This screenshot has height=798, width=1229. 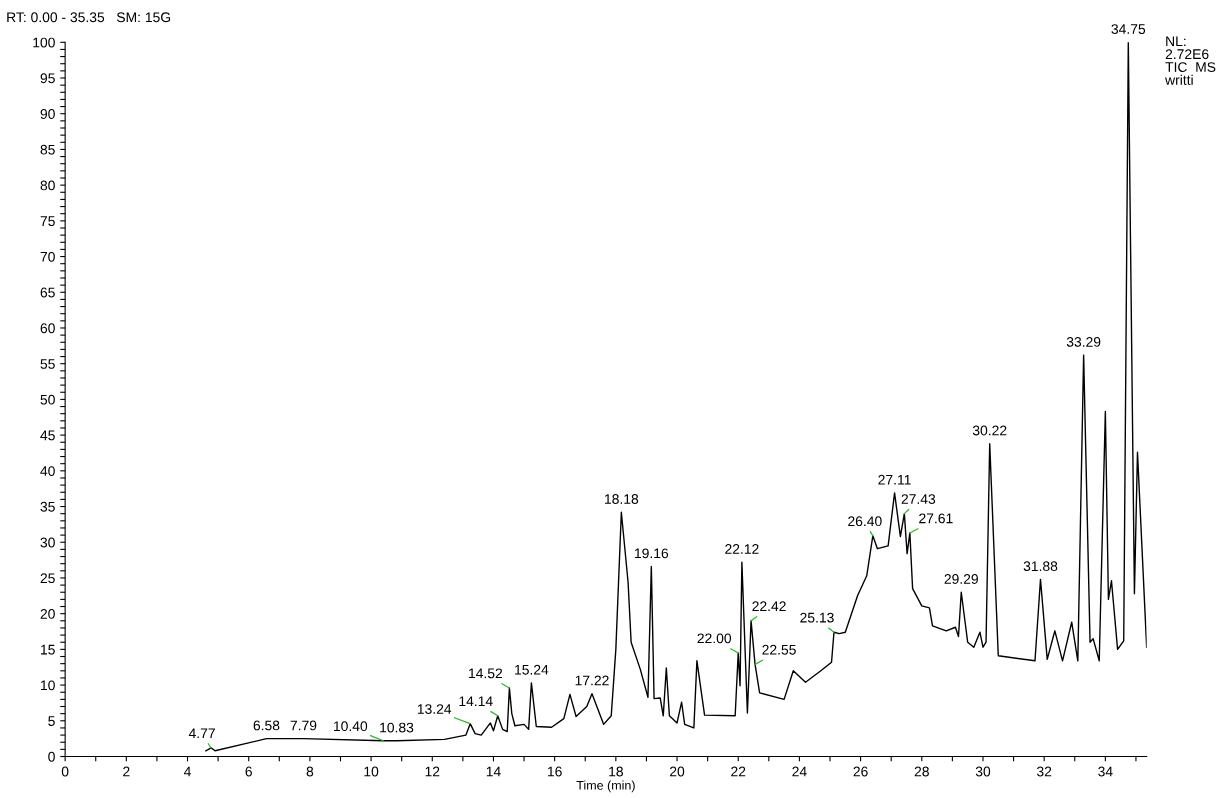 I want to click on annotation: 22.00, so click(x=714, y=638).